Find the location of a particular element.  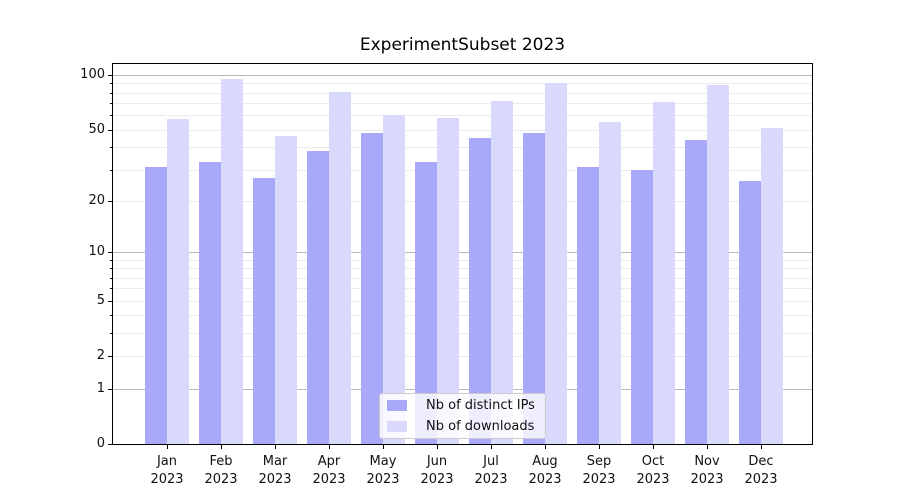

chart-title: ExperimentSubset 2023 is located at coordinates (462, 45).